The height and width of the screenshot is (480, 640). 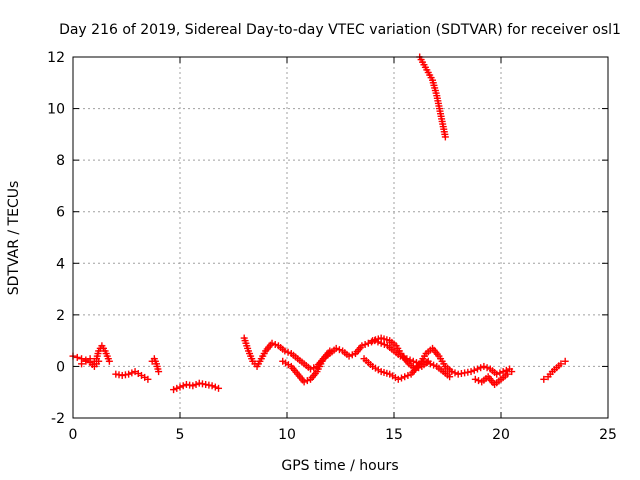 I want to click on y-tick-label: 0, so click(x=60, y=367).